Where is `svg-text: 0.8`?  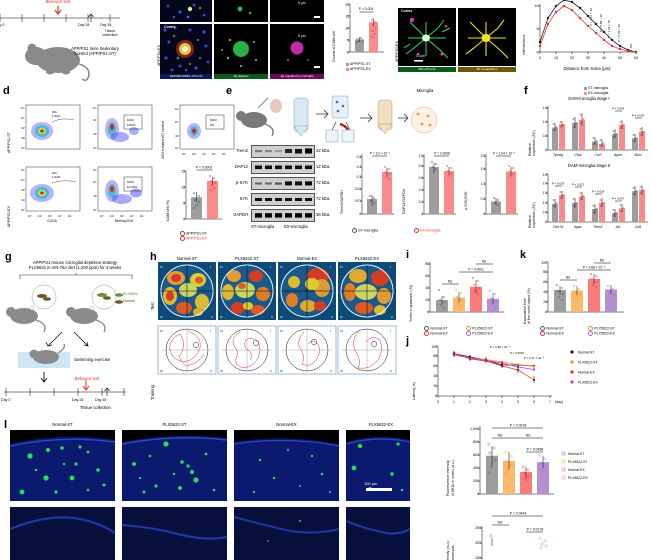 svg-text: 0.8 is located at coordinates (421, 166).